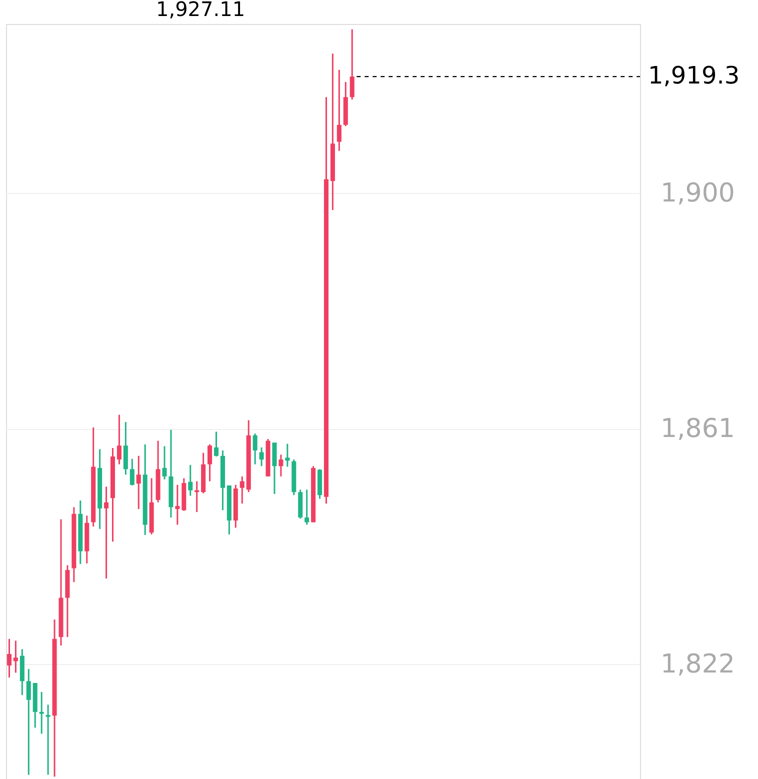 The width and height of the screenshot is (758, 779). What do you see at coordinates (697, 429) in the screenshot?
I see `y-tick-label: 1,861` at bounding box center [697, 429].